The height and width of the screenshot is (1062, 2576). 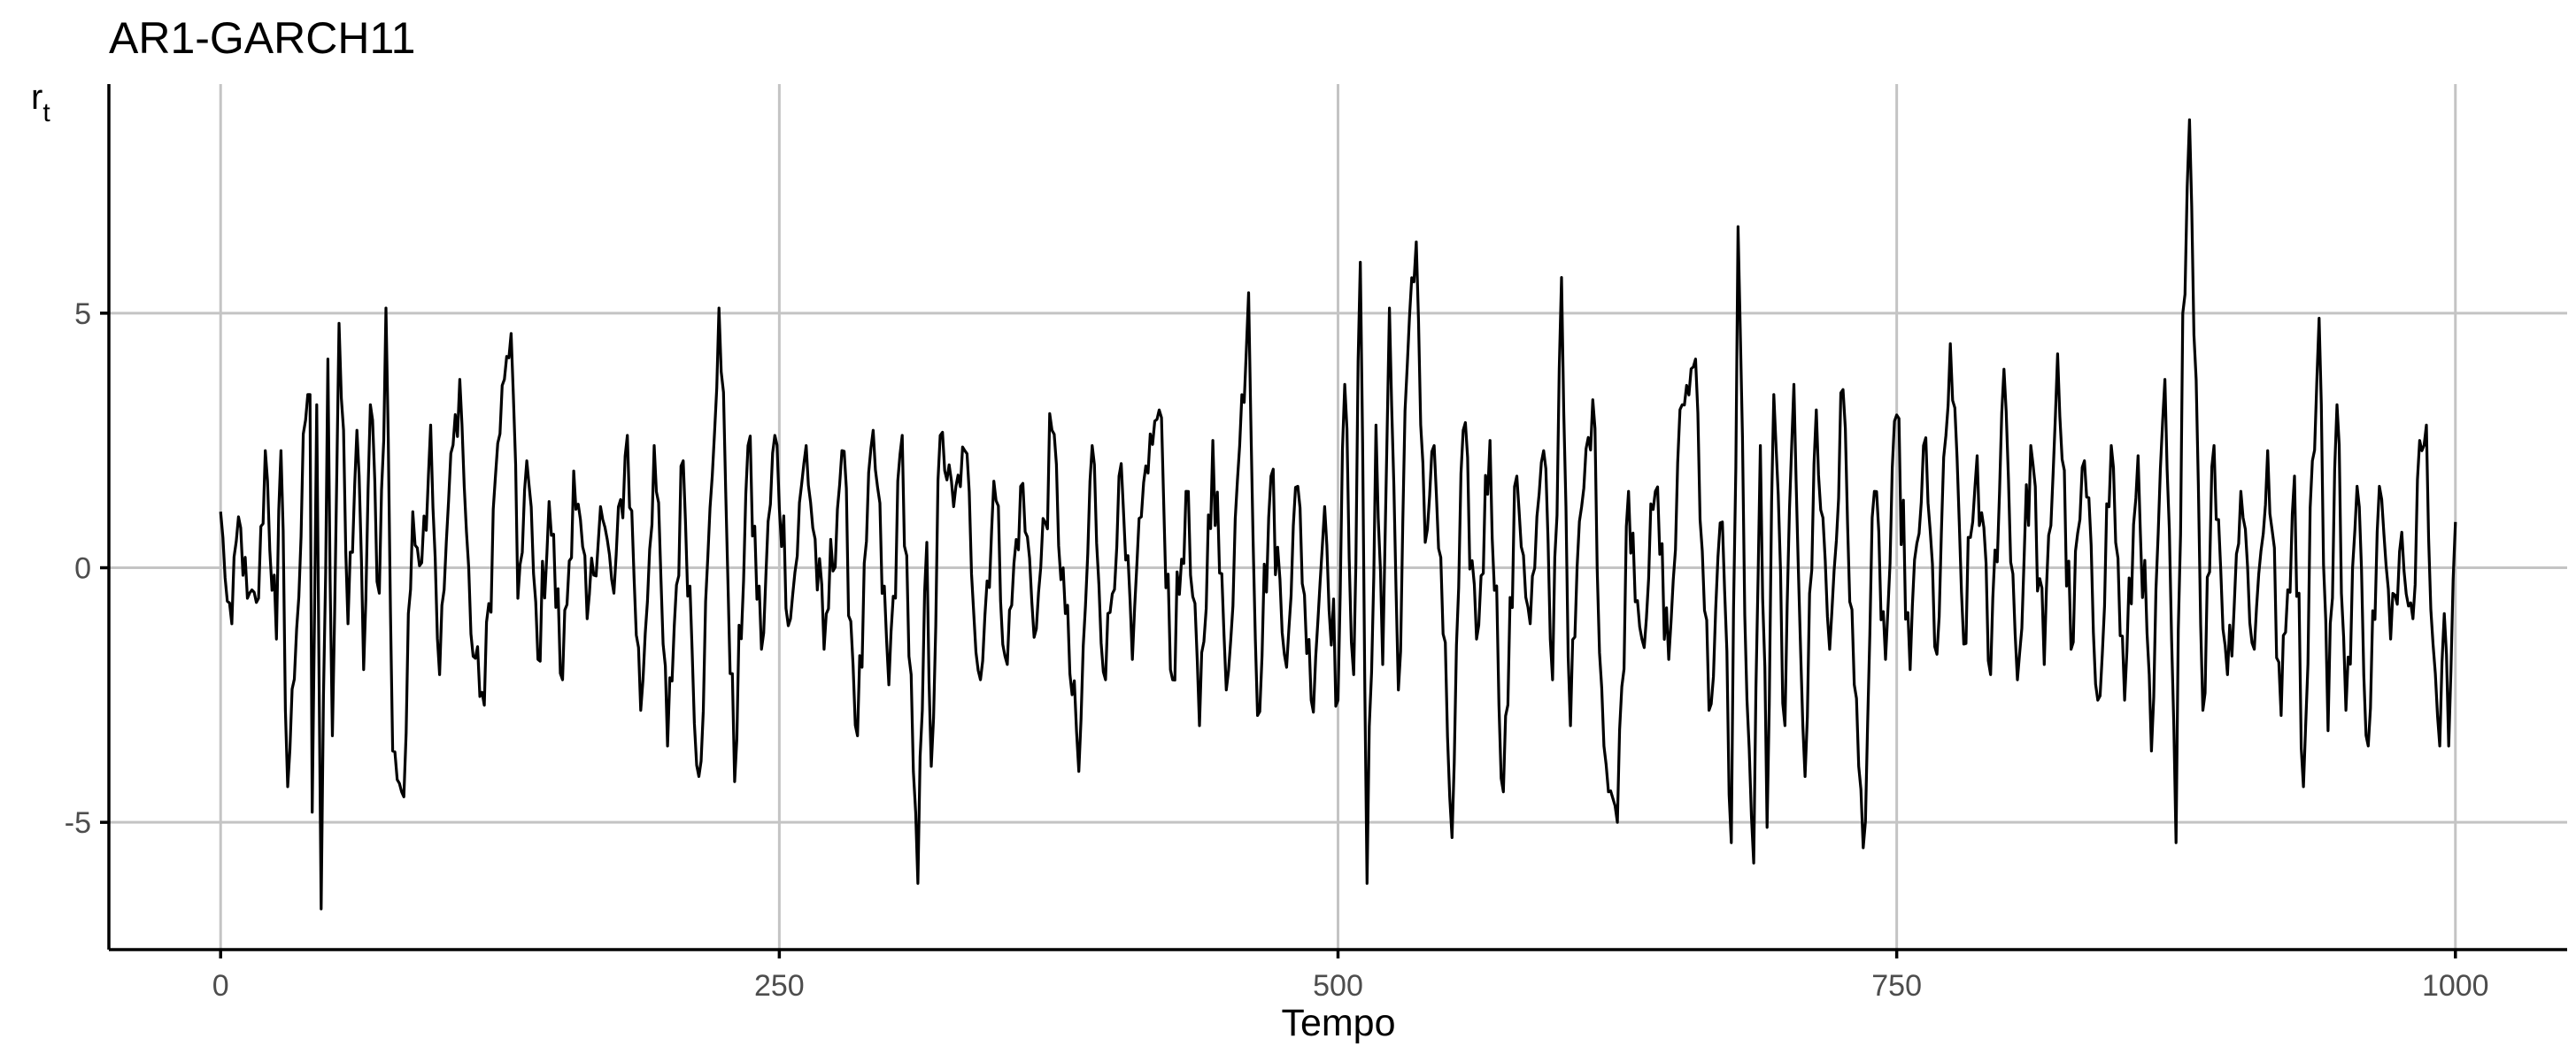 I want to click on y-tick-label: 5, so click(x=82, y=314).